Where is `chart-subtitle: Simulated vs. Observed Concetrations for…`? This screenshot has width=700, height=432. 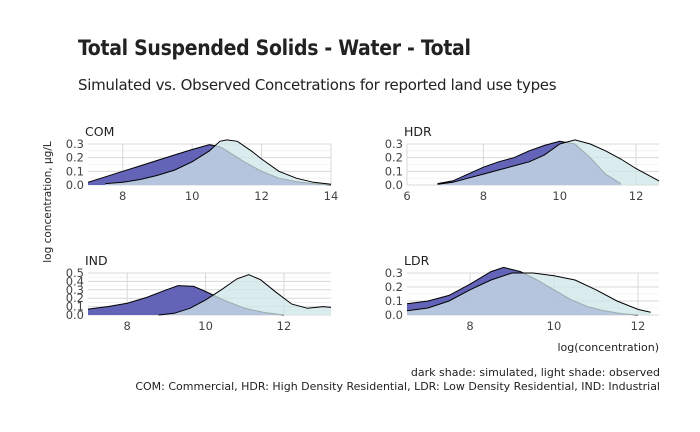
chart-subtitle: Simulated vs. Observed Concetrations for… is located at coordinates (317, 85).